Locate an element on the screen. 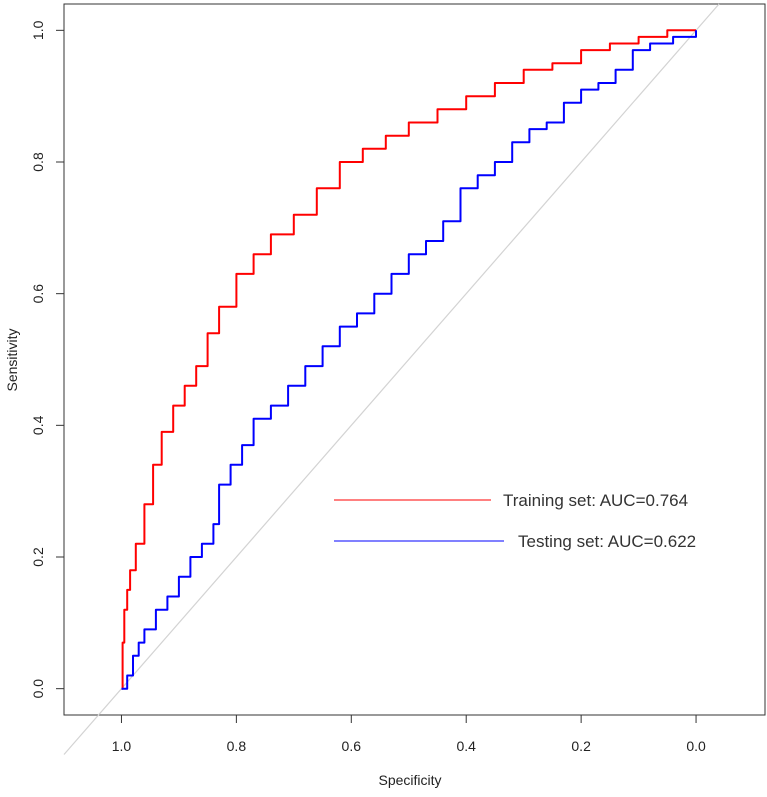 Image resolution: width=767 pixels, height=797 pixels. legend-label-testing: Testing set: AUC=0.622 is located at coordinates (607, 541).